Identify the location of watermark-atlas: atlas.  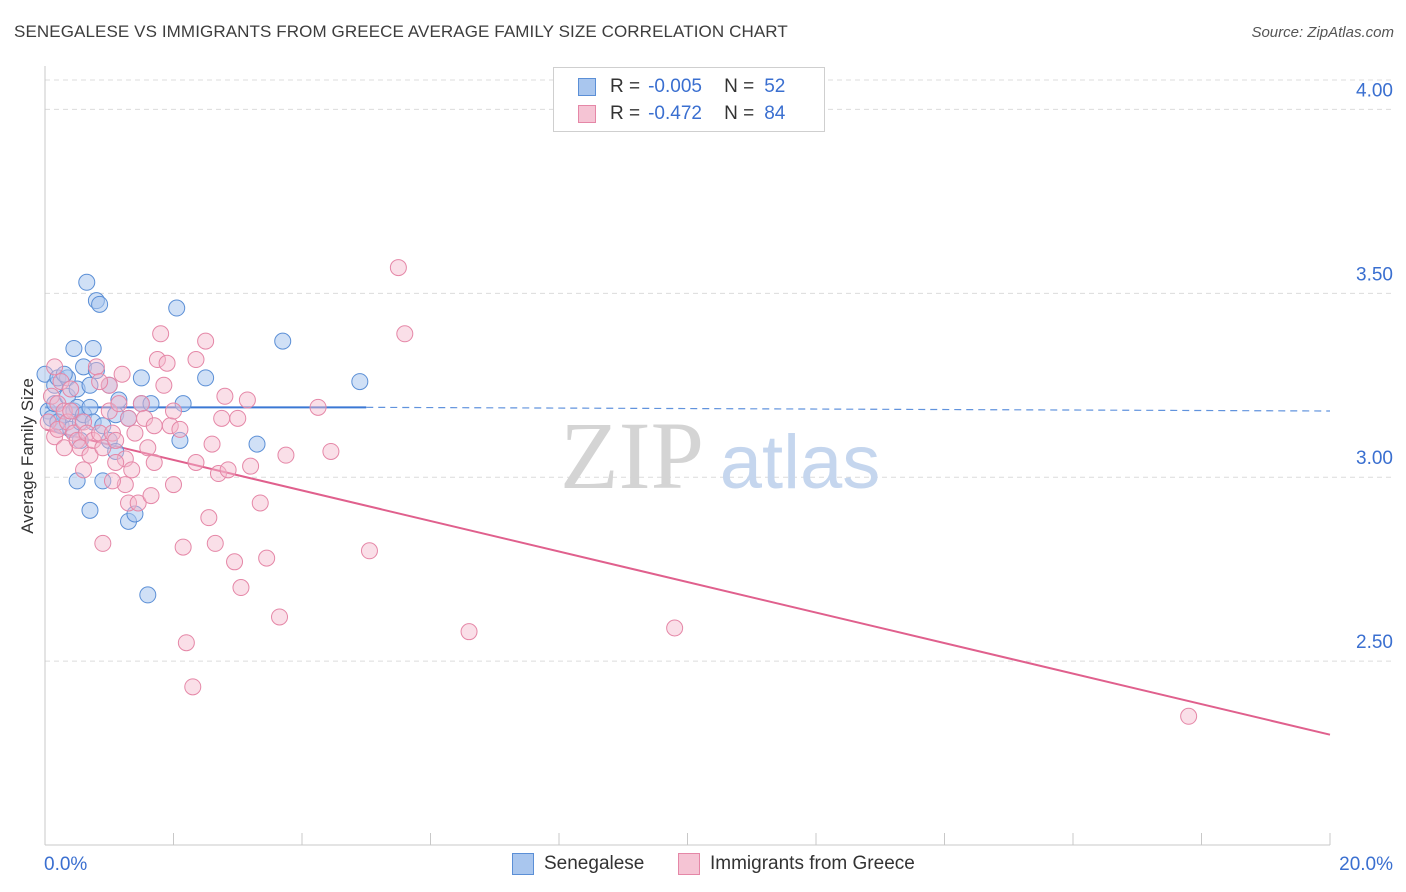
(800, 462).